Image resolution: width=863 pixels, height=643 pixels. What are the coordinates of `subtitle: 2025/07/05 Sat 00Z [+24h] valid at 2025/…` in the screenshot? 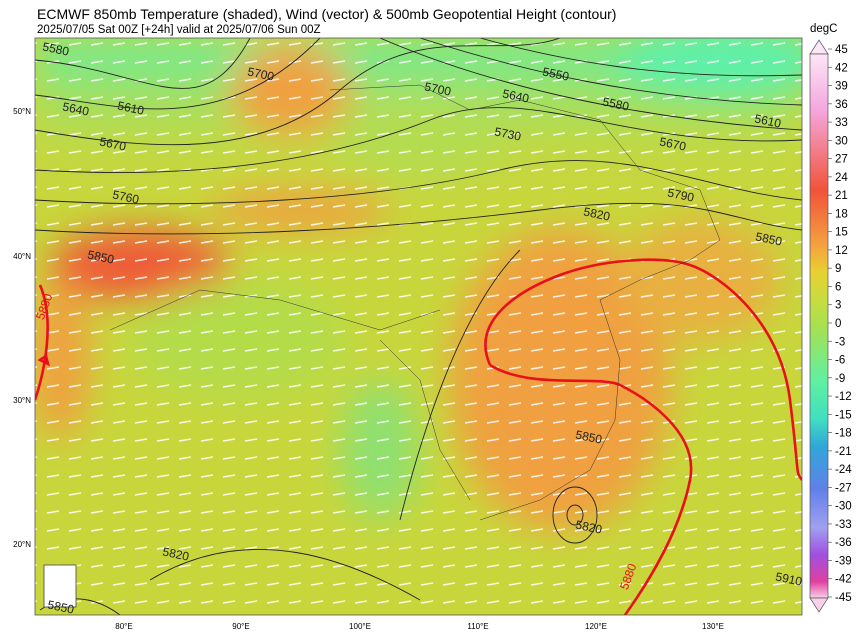 It's located at (179, 30).